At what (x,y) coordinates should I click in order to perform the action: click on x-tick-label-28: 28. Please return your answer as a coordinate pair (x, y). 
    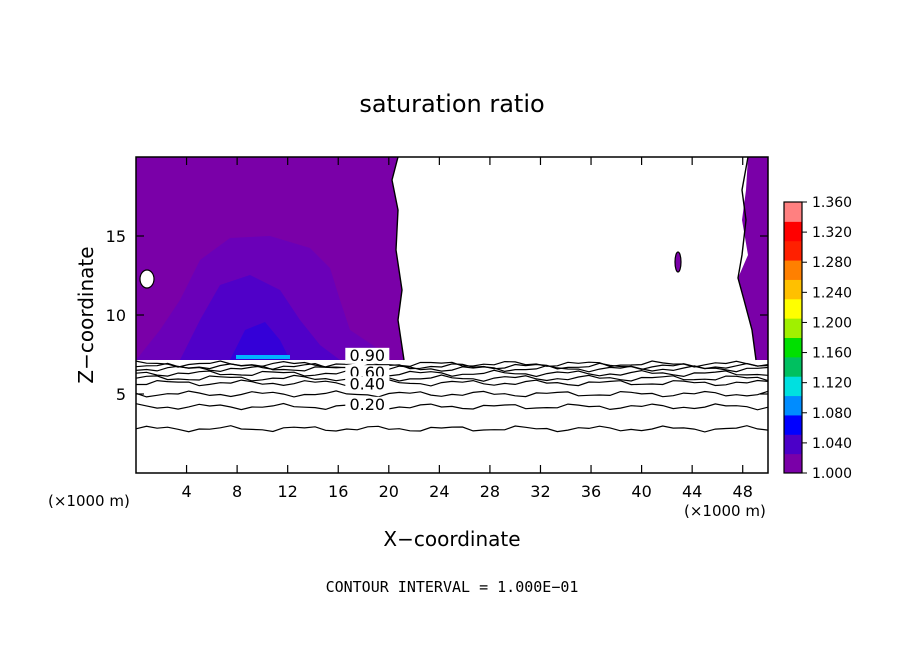
    Looking at the image, I should click on (490, 491).